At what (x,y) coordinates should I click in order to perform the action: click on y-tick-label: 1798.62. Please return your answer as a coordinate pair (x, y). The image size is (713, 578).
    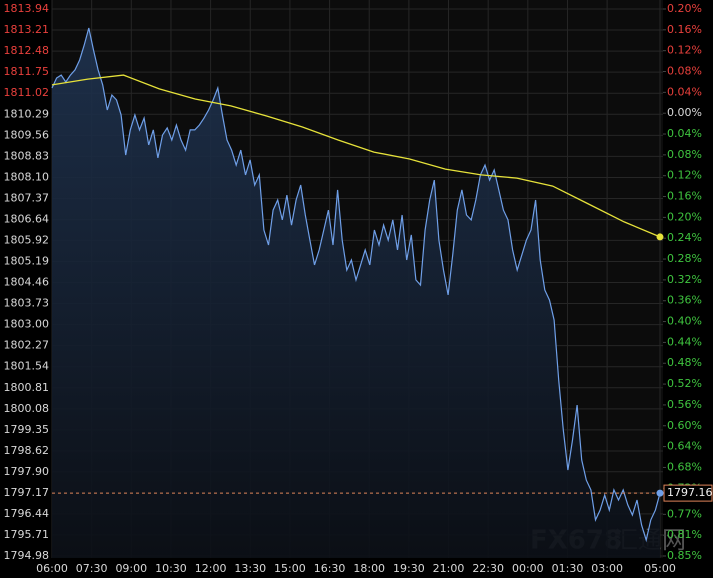
    Looking at the image, I should click on (27, 450).